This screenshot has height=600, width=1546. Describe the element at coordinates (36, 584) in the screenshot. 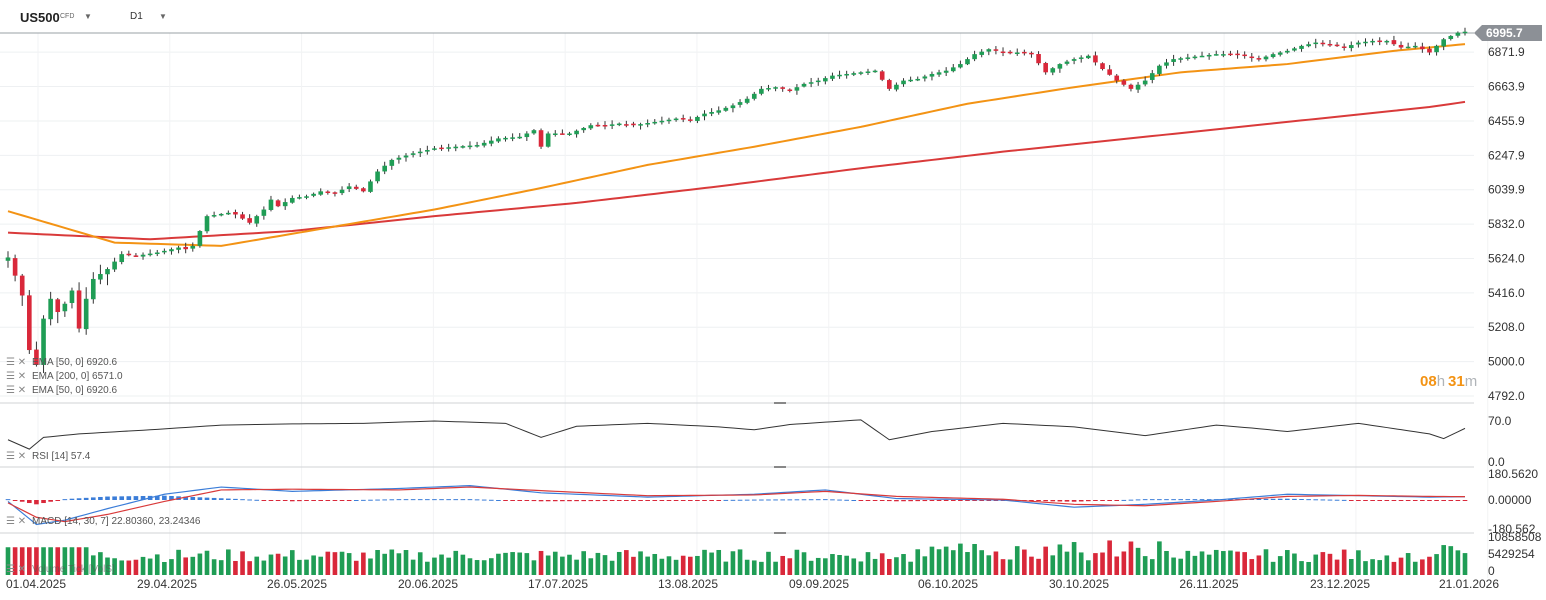

I see `x-tick-label: 01.04.2025` at that location.